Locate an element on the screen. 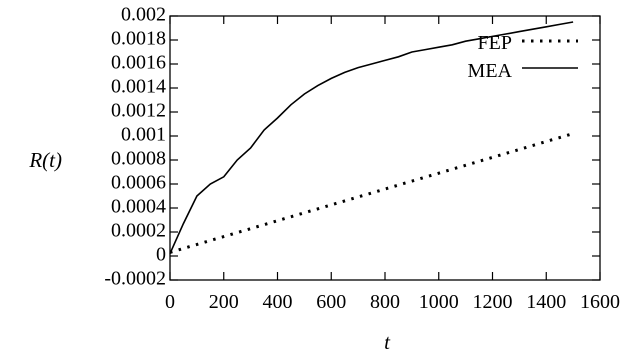 This screenshot has width=636, height=358. y-tick-label: 0.001 is located at coordinates (143, 135).